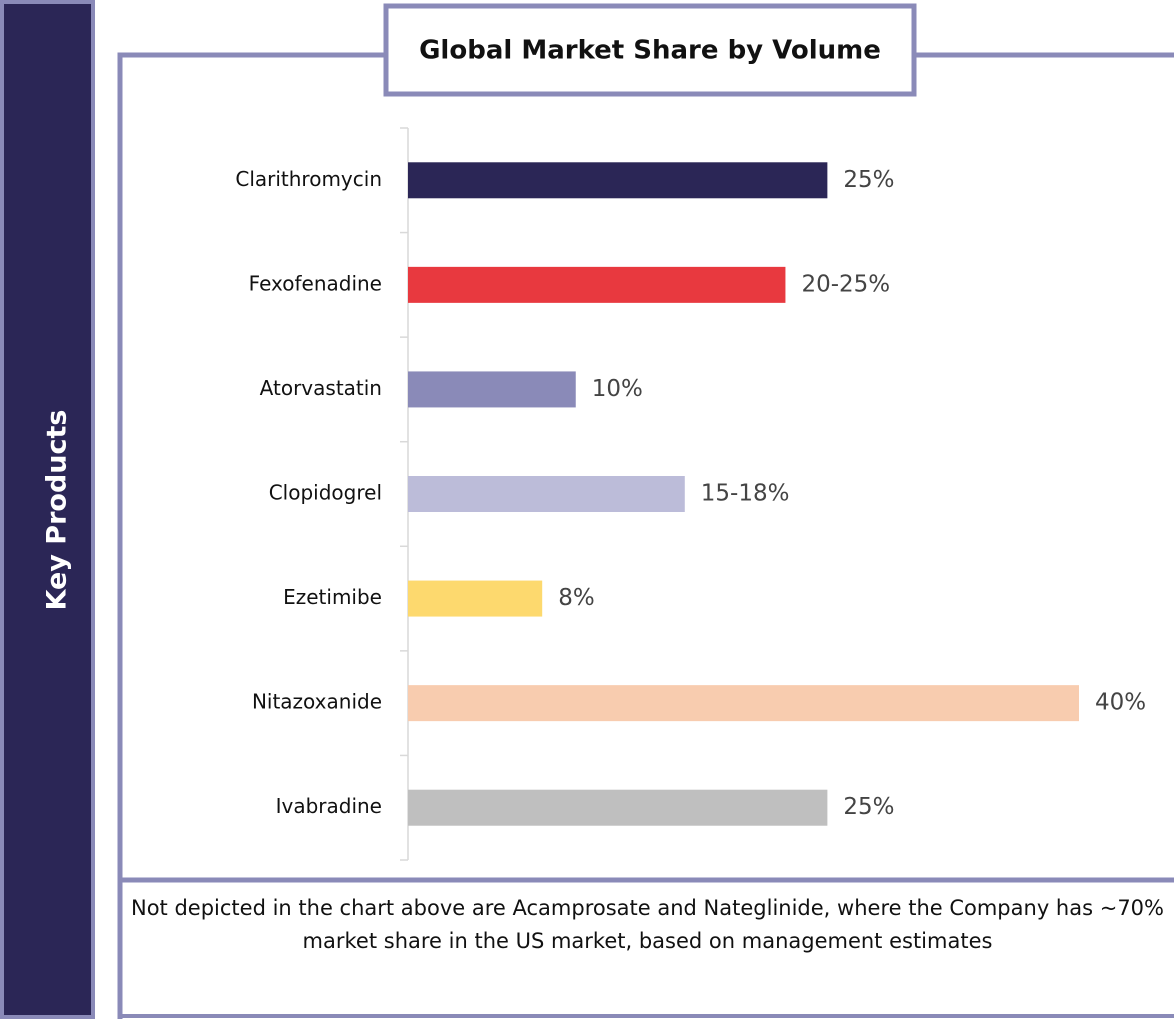  Describe the element at coordinates (1120, 703) in the screenshot. I see `value-label: 40%` at that location.